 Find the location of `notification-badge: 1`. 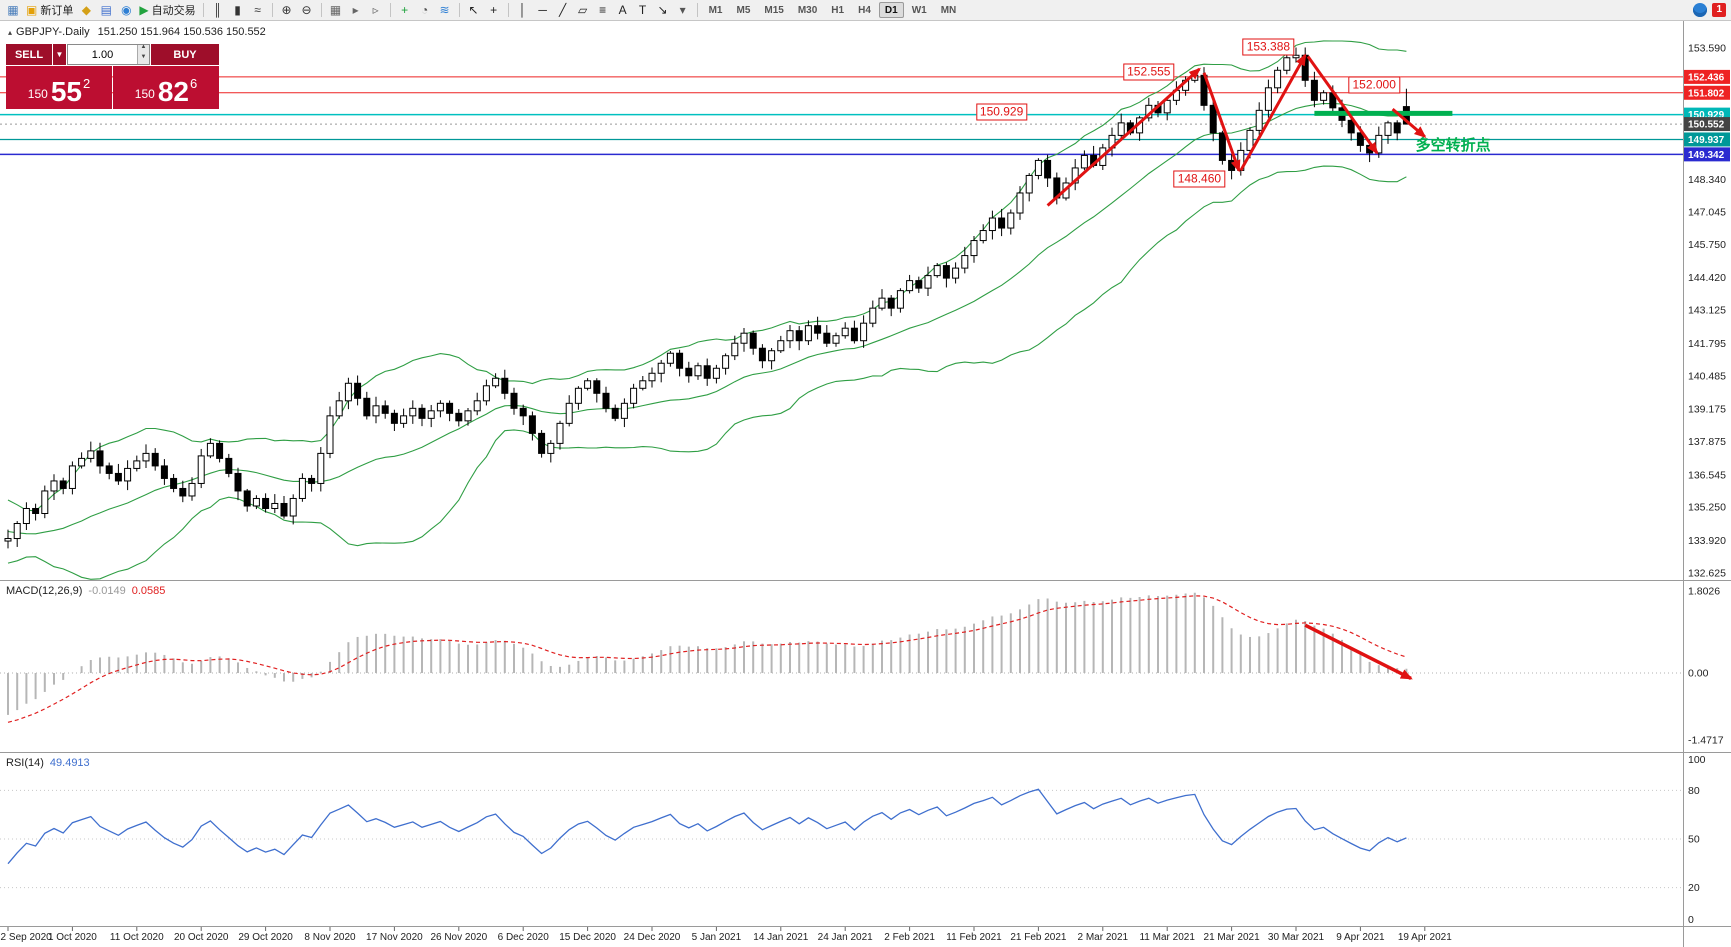

notification-badge: 1 is located at coordinates (1719, 10).